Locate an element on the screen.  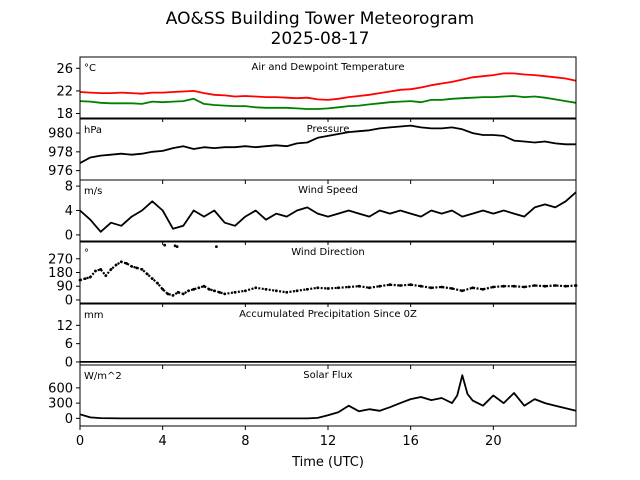
y-tick-label: 980 is located at coordinates (60, 134).